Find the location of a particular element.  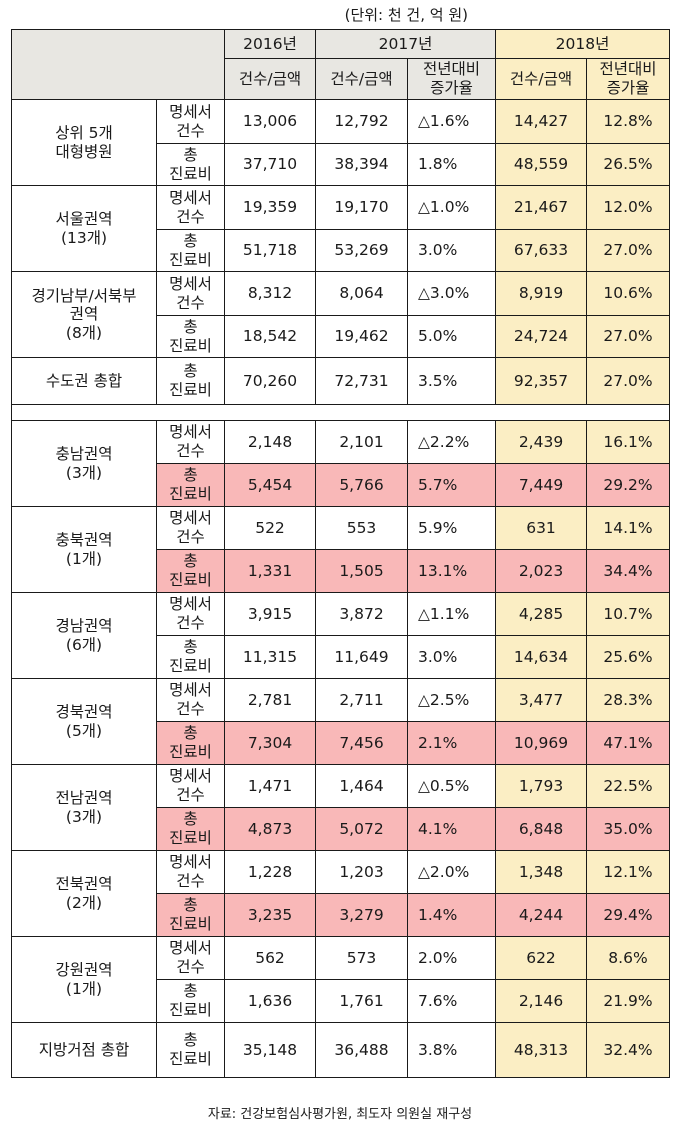

rate-2018: 28.3% is located at coordinates (628, 700).